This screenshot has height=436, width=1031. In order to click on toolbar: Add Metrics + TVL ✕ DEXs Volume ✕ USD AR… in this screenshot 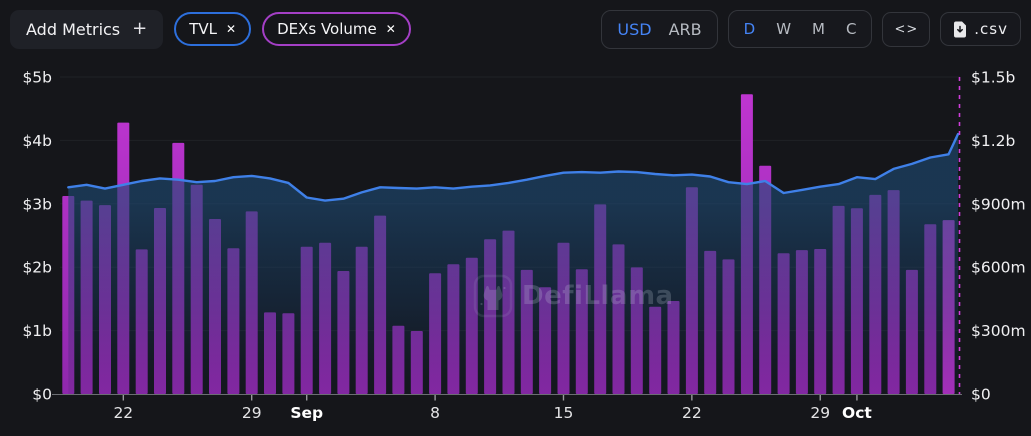, I will do `click(515, 29)`.